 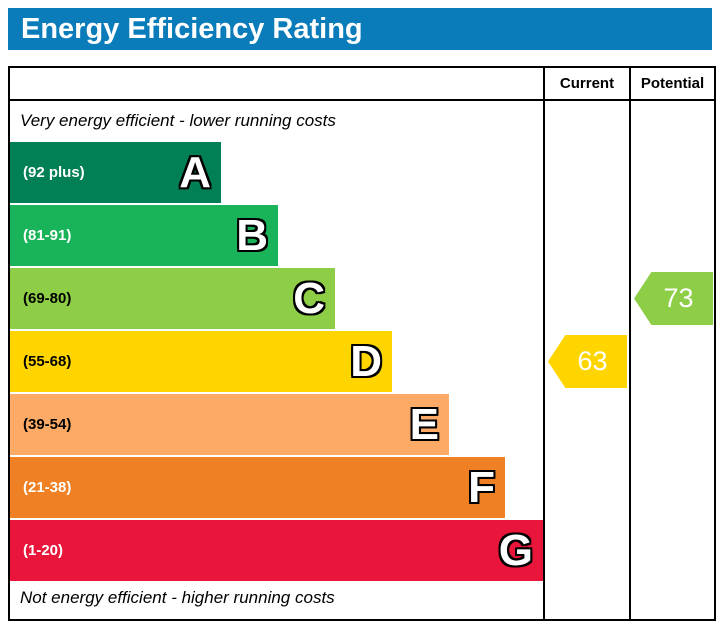 What do you see at coordinates (586, 84) in the screenshot?
I see `current-column-header: Current` at bounding box center [586, 84].